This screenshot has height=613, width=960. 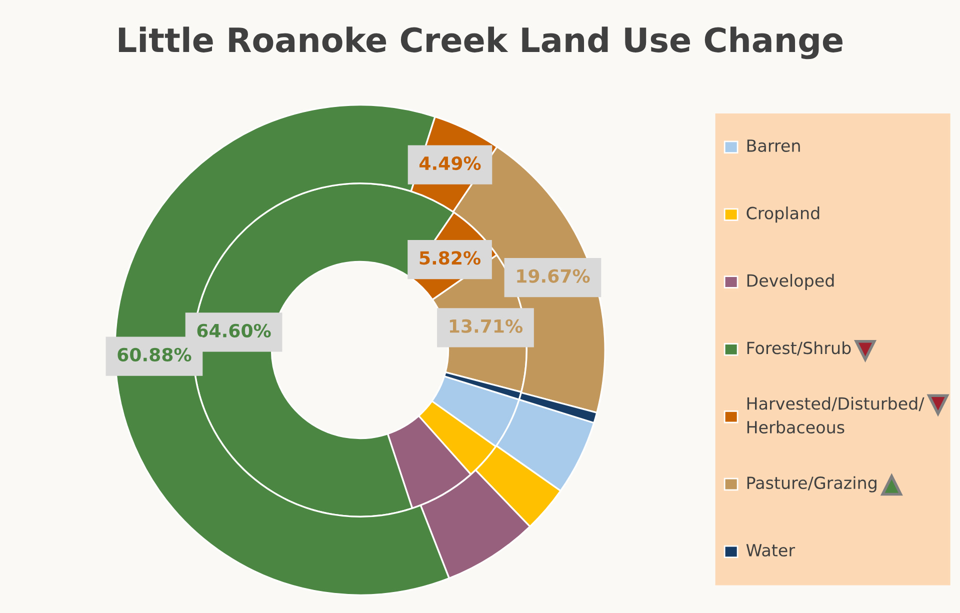 I want to click on legend-label: Harvested/Disturbed/ Herbaceous, so click(x=835, y=415).